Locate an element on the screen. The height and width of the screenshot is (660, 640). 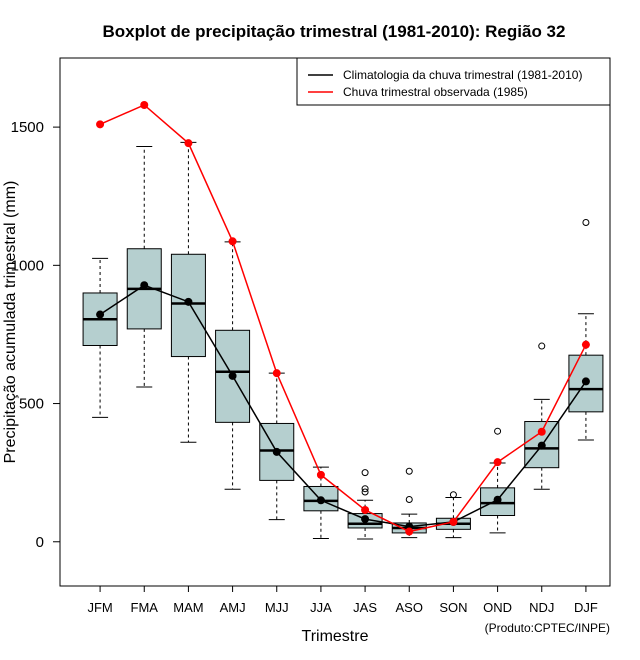
y-tick-label: 500 is located at coordinates (31, 404).